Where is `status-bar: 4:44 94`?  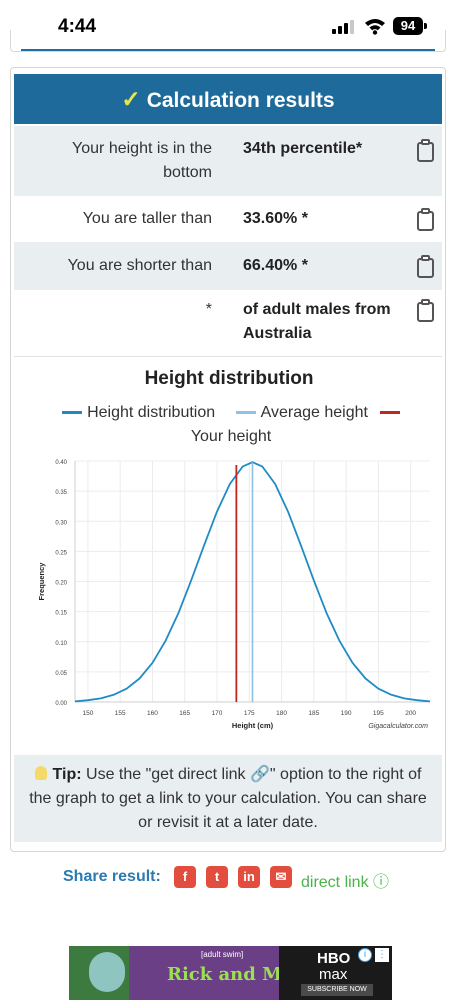
status-bar: 4:44 94 is located at coordinates (231, 26).